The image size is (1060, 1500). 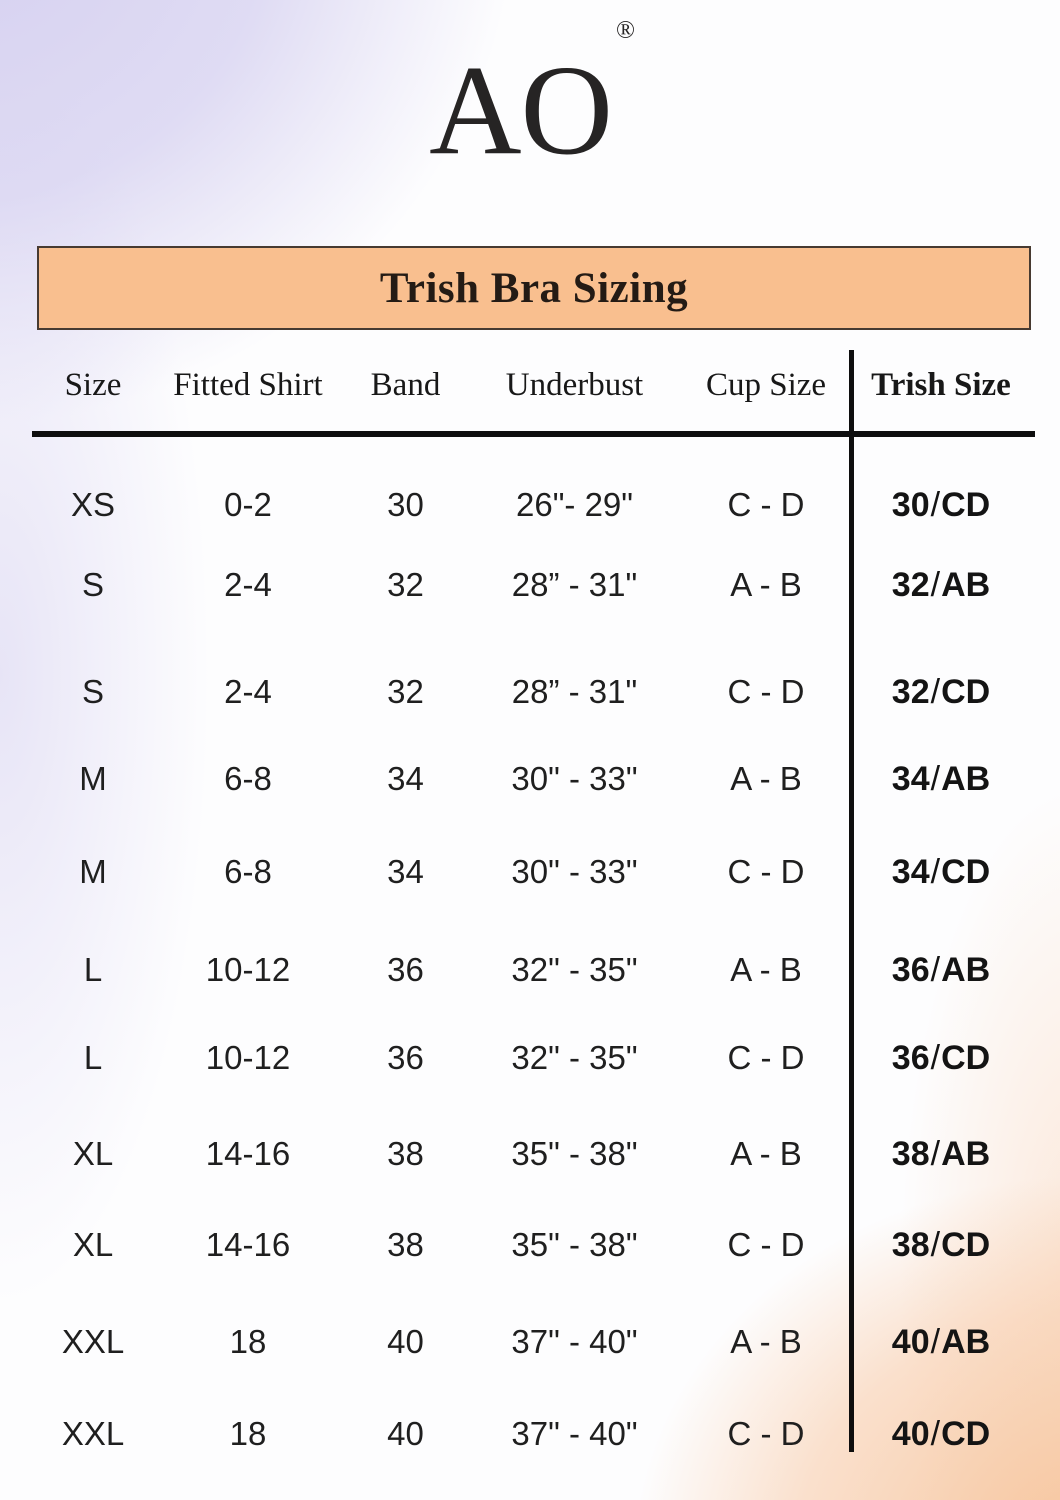 I want to click on cell-size: XS, so click(x=93, y=504).